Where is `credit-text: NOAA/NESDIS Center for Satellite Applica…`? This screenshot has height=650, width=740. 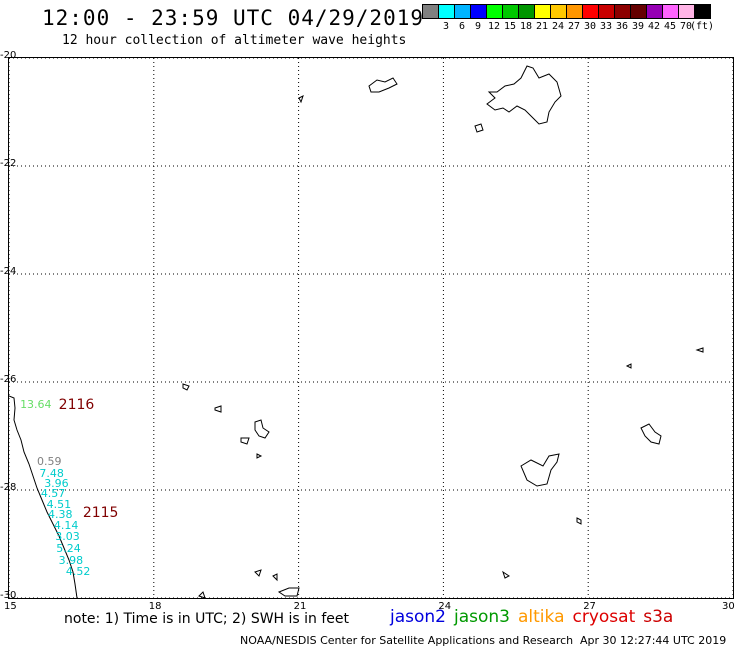
credit-text: NOAA/NESDIS Center for Satellite Applica… is located at coordinates (407, 640).